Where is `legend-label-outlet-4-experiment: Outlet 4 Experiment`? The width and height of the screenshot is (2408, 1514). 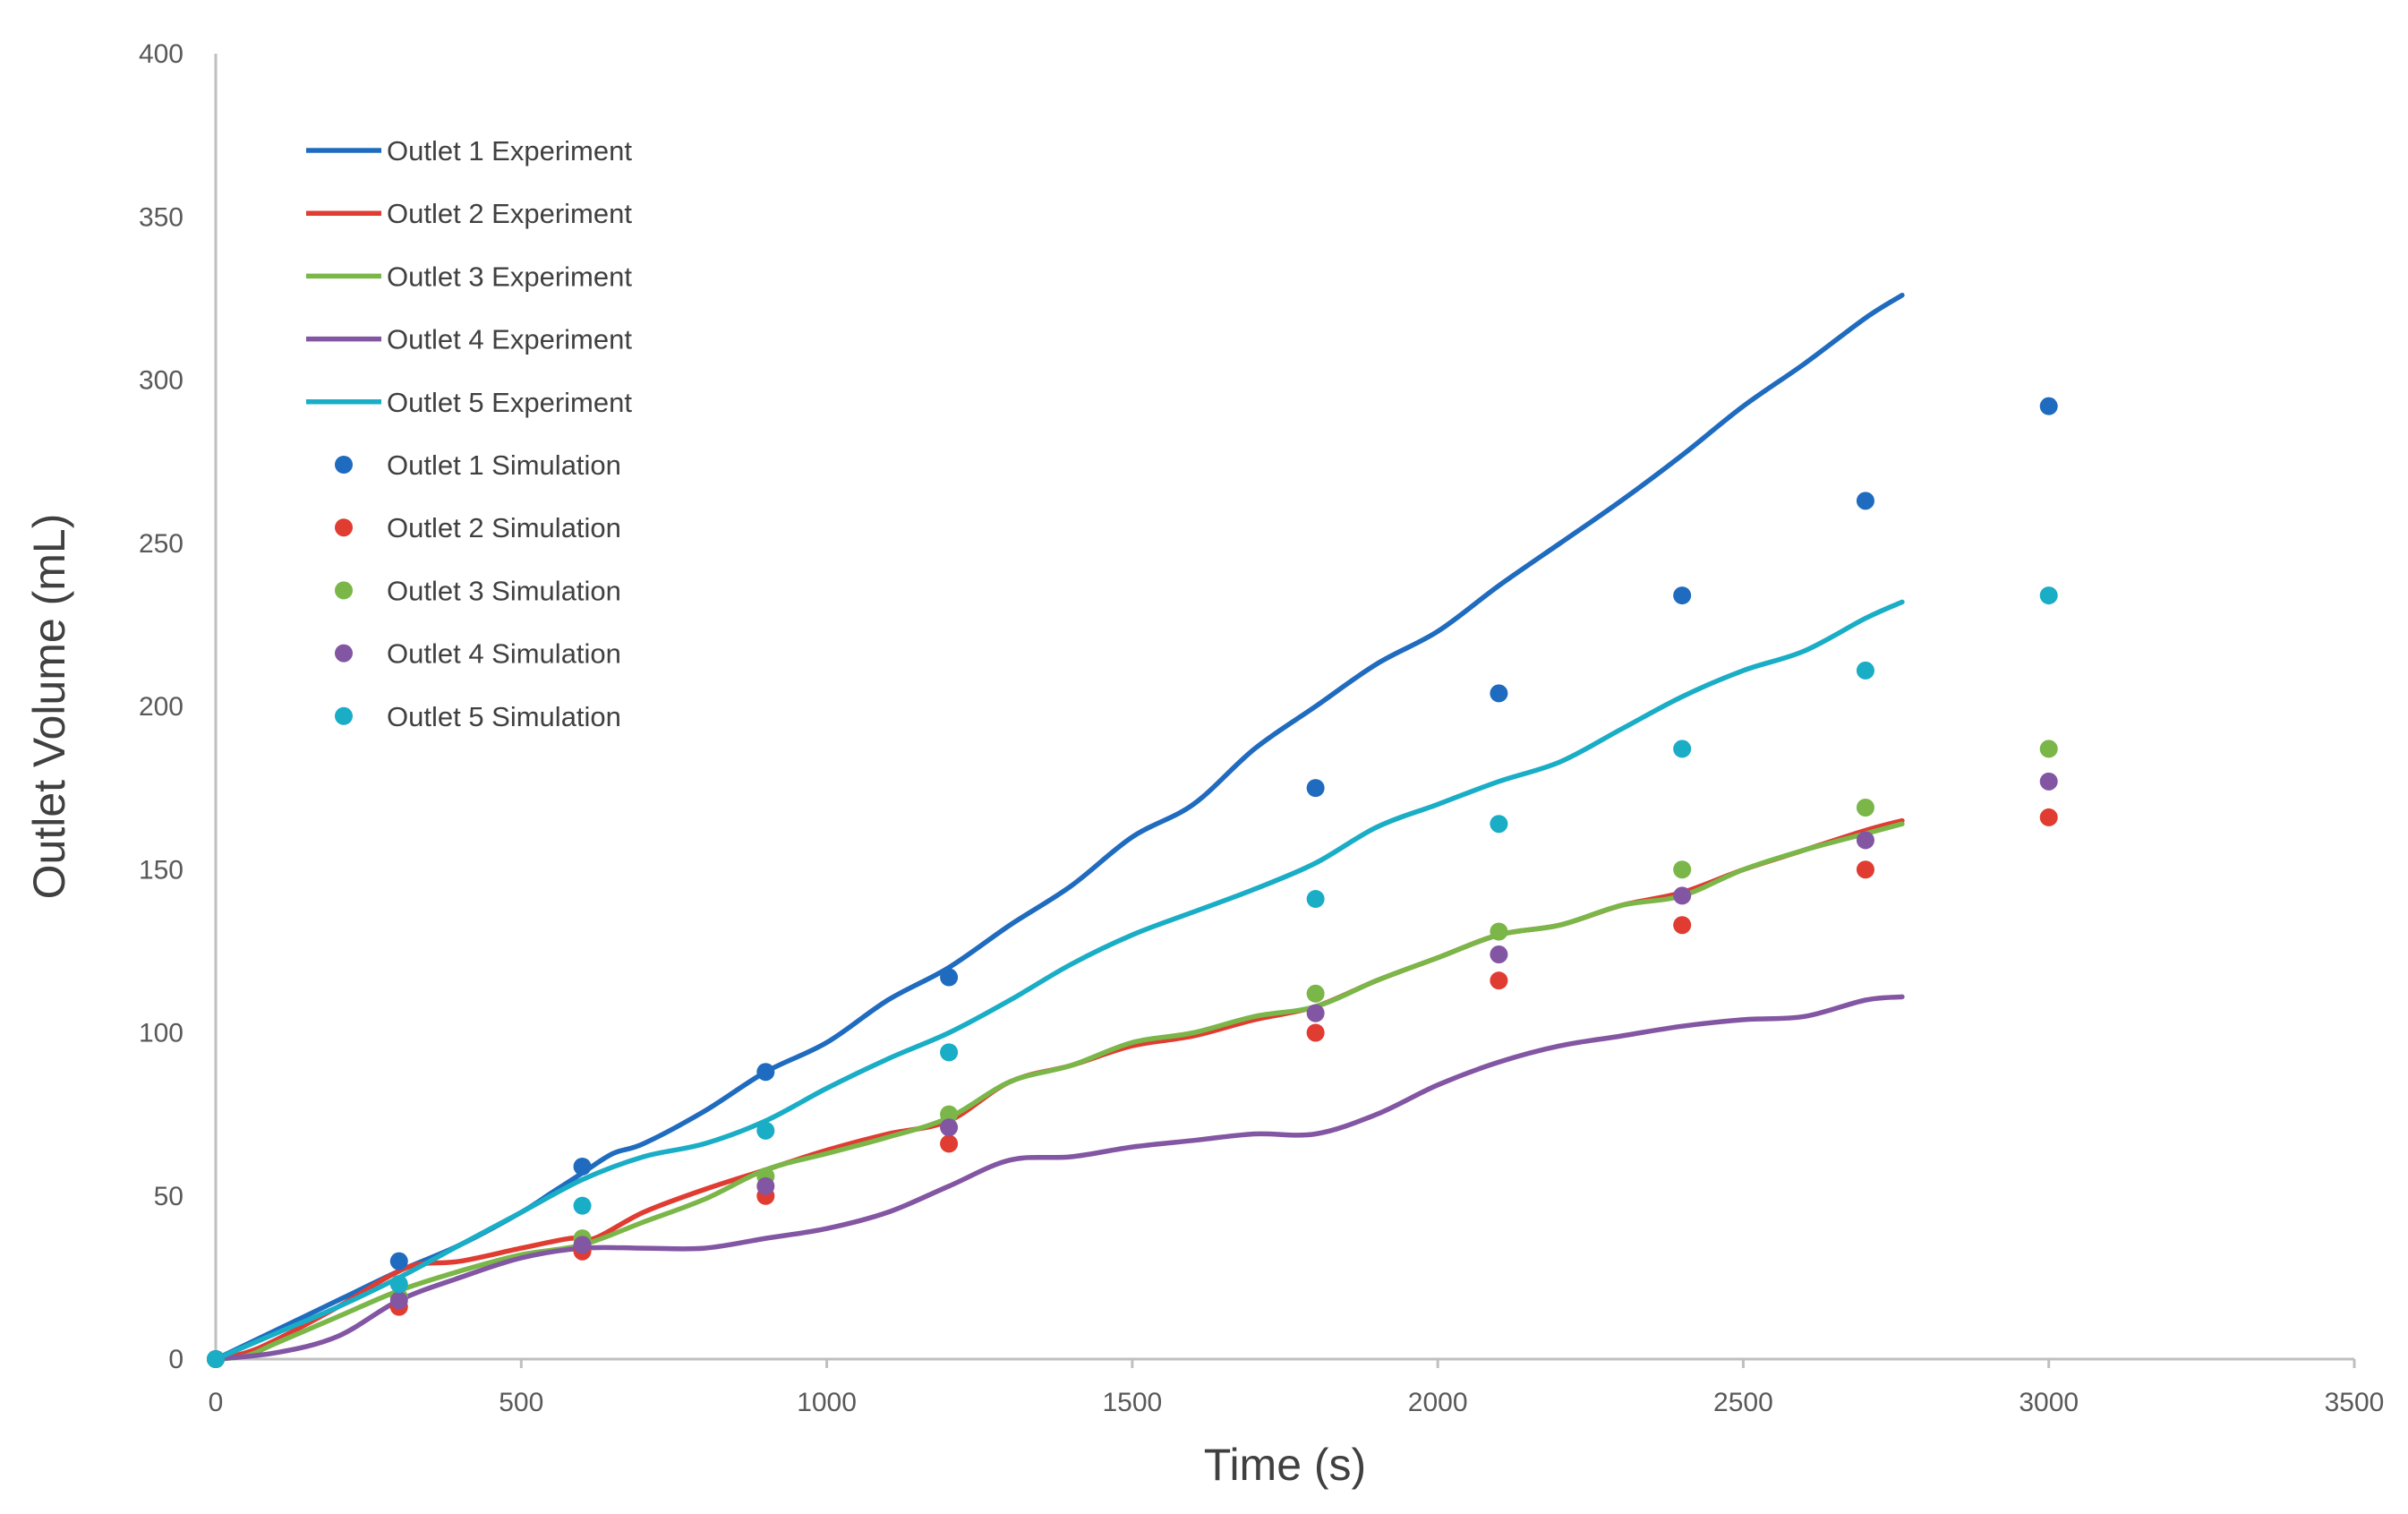 legend-label-outlet-4-experiment: Outlet 4 Experiment is located at coordinates (509, 339).